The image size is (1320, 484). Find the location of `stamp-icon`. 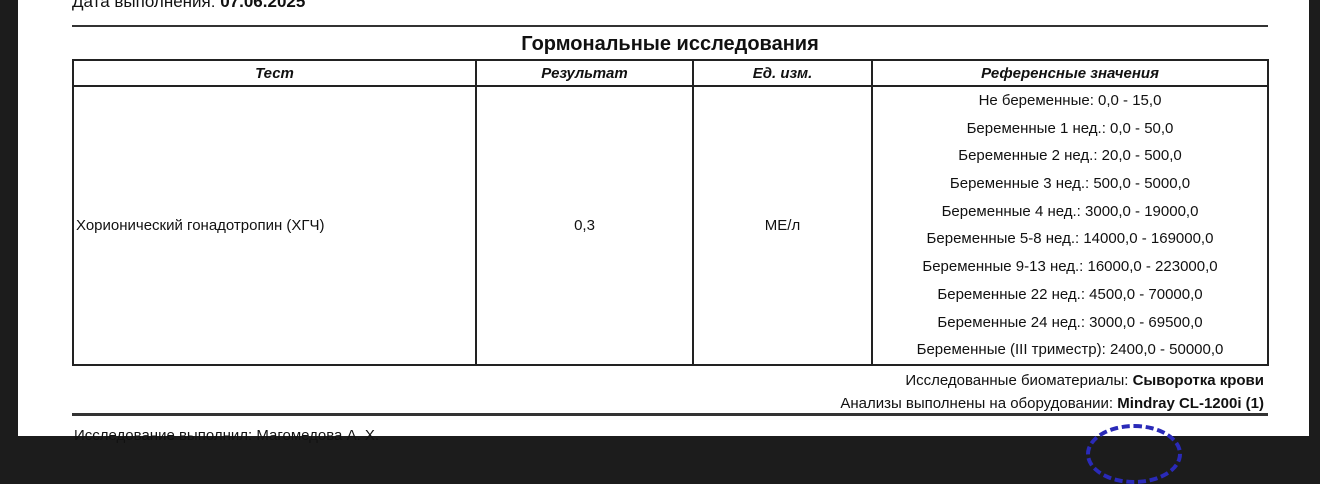

stamp-icon is located at coordinates (1134, 454).